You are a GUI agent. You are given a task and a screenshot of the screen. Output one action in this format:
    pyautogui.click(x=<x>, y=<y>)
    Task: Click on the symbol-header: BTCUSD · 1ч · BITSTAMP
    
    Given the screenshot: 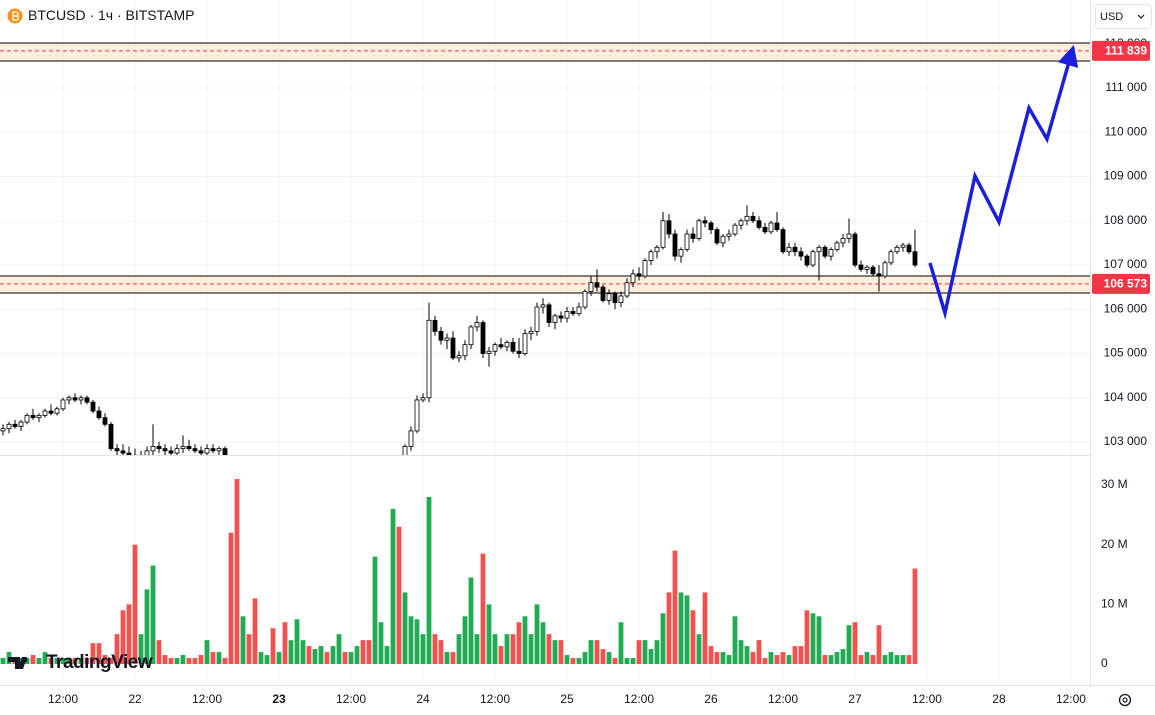 What is the action you would take?
    pyautogui.click(x=101, y=15)
    